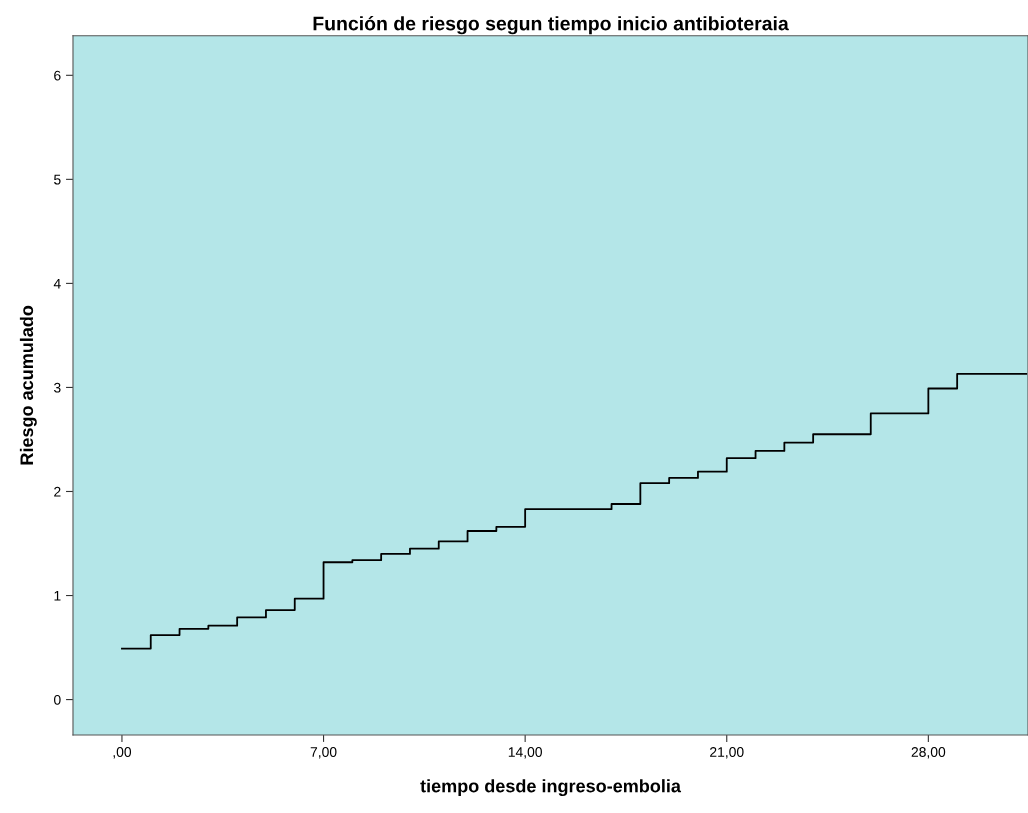 The image size is (1028, 813). What do you see at coordinates (551, 25) in the screenshot?
I see `chart-title: Función de riesgo segun tiempo inicio antibioteraia` at bounding box center [551, 25].